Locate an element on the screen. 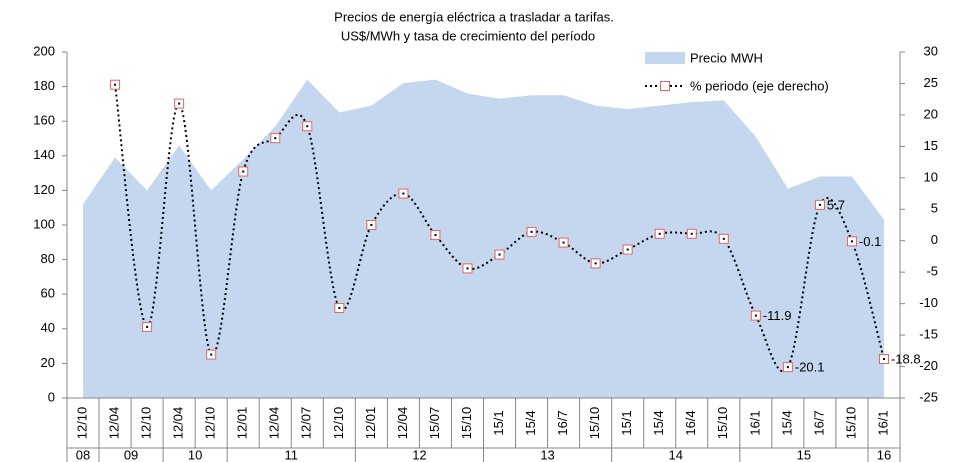  legend-marker is located at coordinates (665, 86).